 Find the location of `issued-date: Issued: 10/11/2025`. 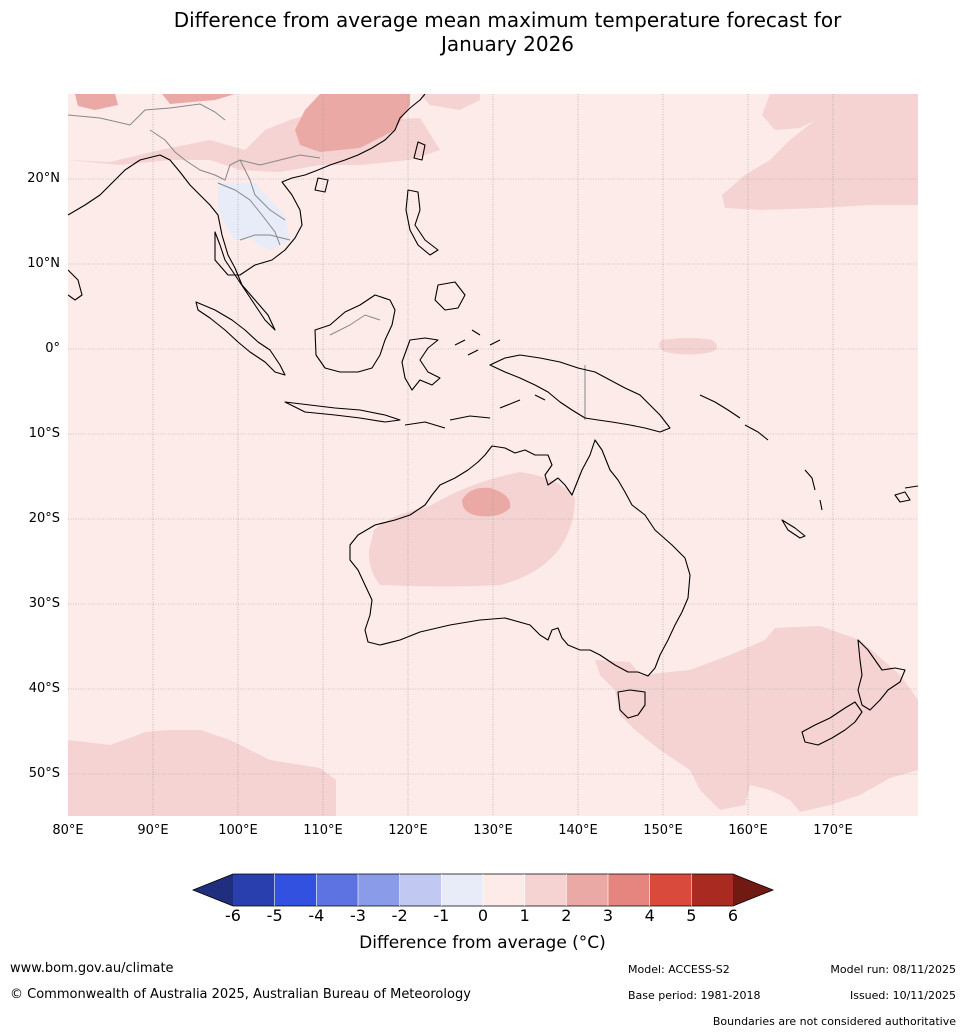

issued-date: Issued: 10/11/2025 is located at coordinates (902, 995).